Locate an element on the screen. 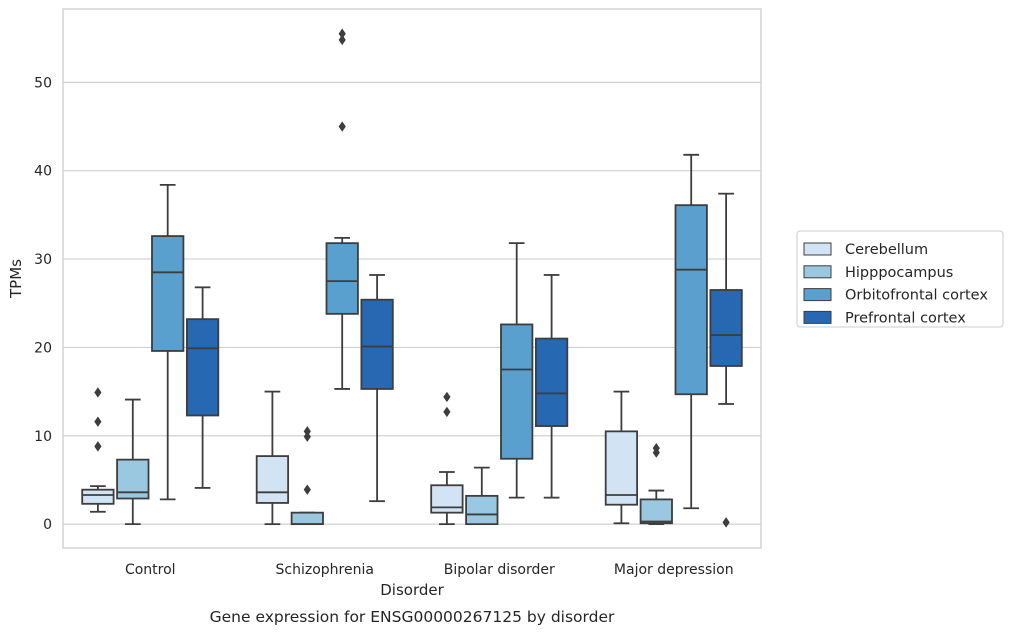 Image resolution: width=1013 pixels, height=634 pixels. box-hipppocampus-major-depression is located at coordinates (656, 484).